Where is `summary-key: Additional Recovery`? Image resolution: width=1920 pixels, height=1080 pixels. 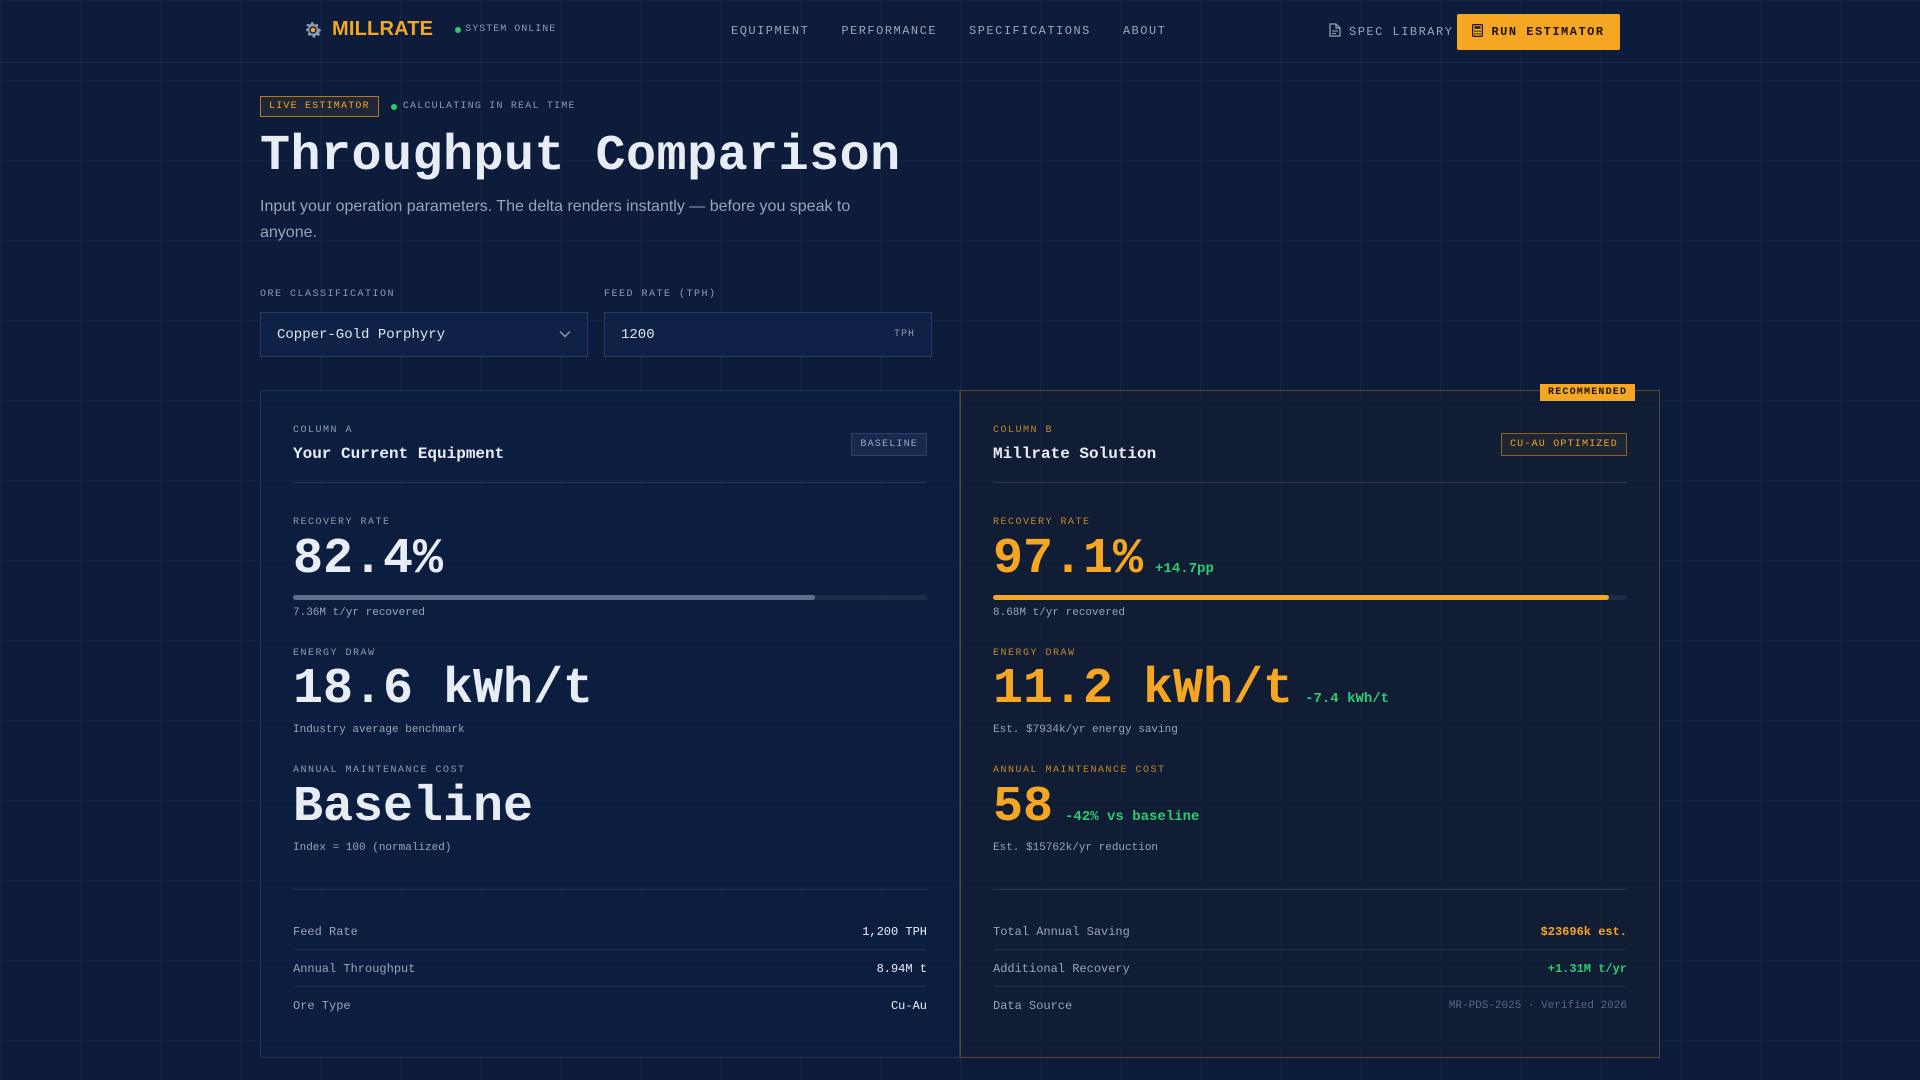 summary-key: Additional Recovery is located at coordinates (1061, 968).